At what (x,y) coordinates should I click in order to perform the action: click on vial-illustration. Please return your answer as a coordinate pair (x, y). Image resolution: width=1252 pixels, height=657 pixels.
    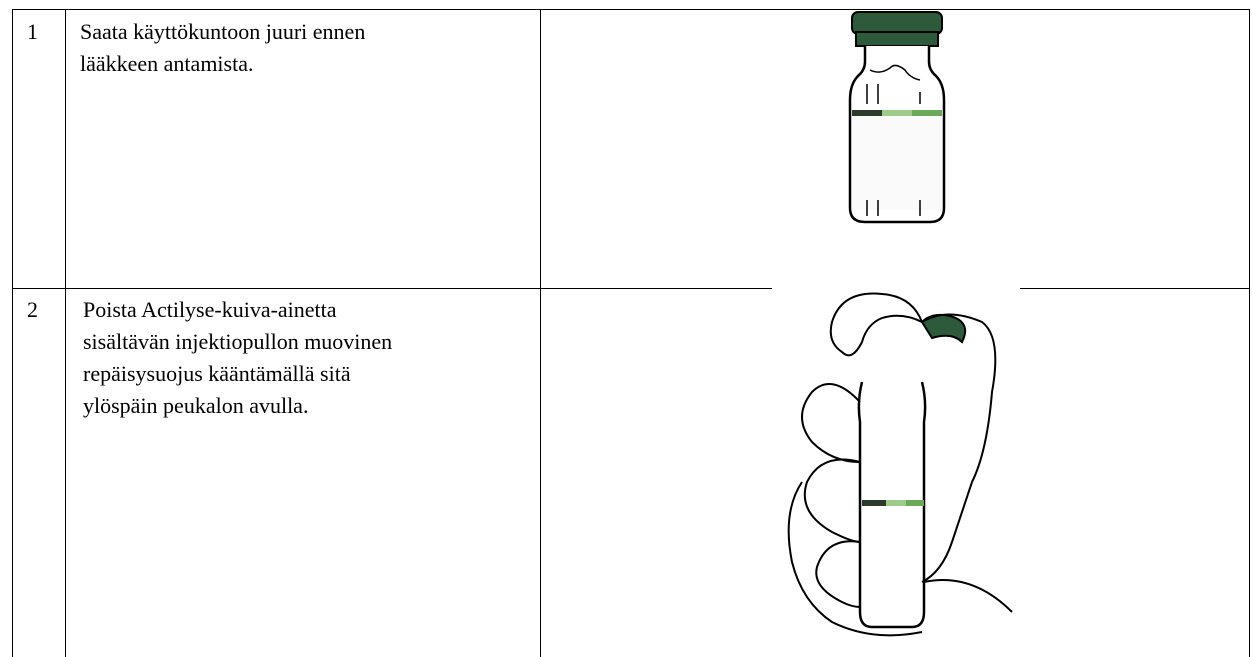
    Looking at the image, I should click on (898, 148).